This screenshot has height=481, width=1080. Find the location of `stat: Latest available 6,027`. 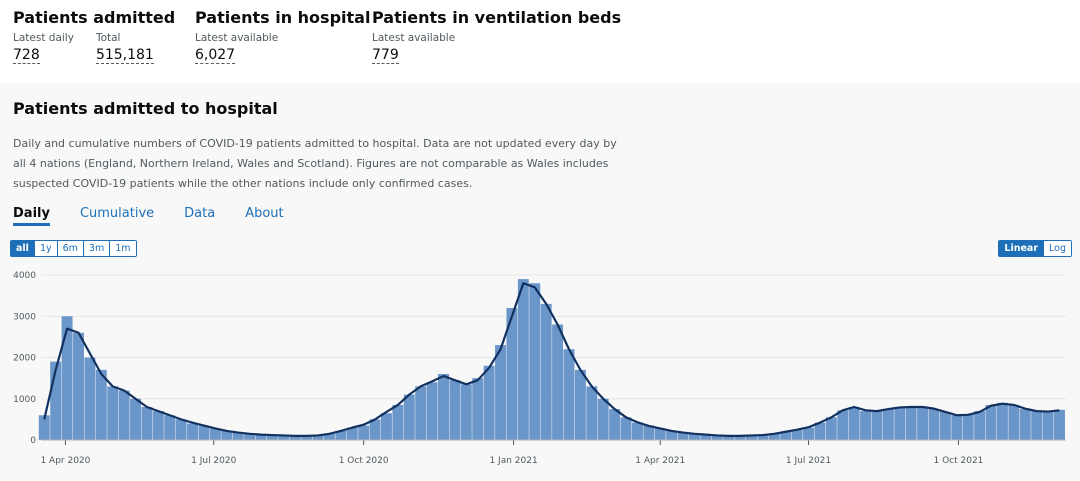

stat: Latest available 6,027 is located at coordinates (236, 45).